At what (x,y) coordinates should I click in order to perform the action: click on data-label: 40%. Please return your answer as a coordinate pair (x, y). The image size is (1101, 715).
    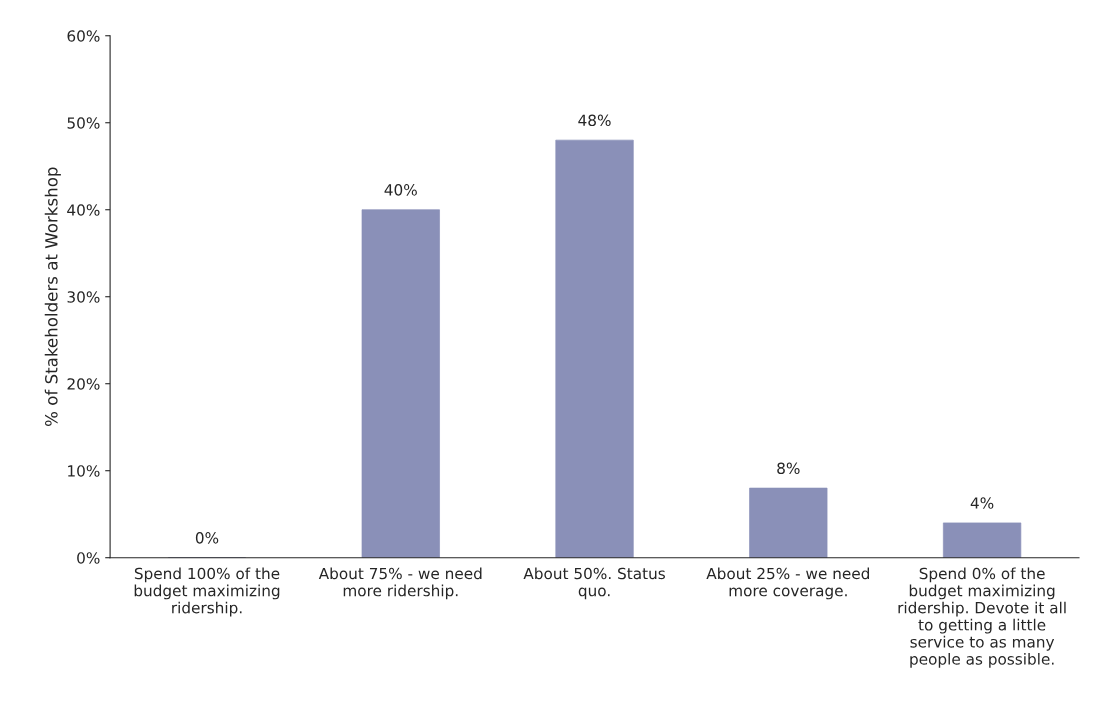
    Looking at the image, I should click on (400, 190).